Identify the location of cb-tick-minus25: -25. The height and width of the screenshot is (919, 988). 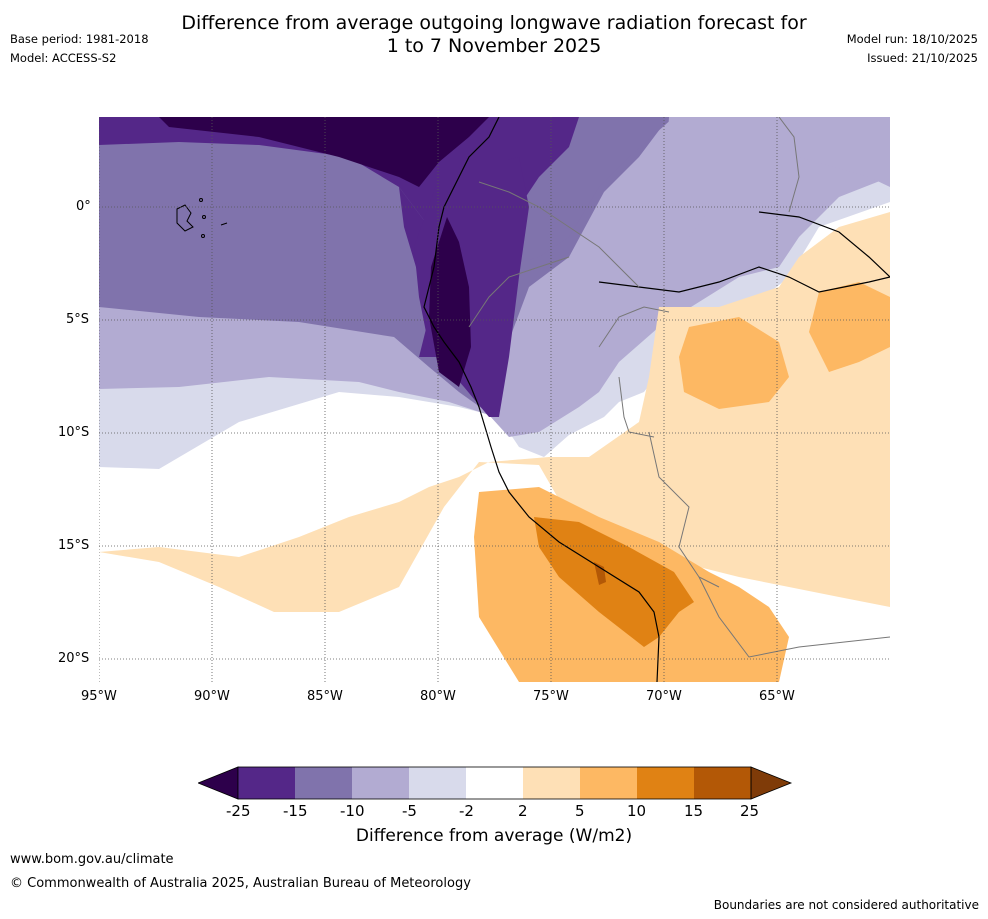
(238, 811).